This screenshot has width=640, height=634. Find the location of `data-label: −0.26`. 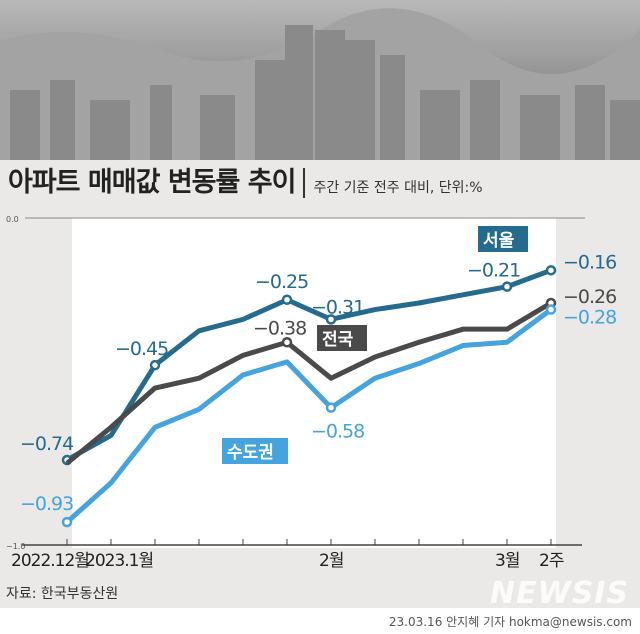

data-label: −0.26 is located at coordinates (589, 297).